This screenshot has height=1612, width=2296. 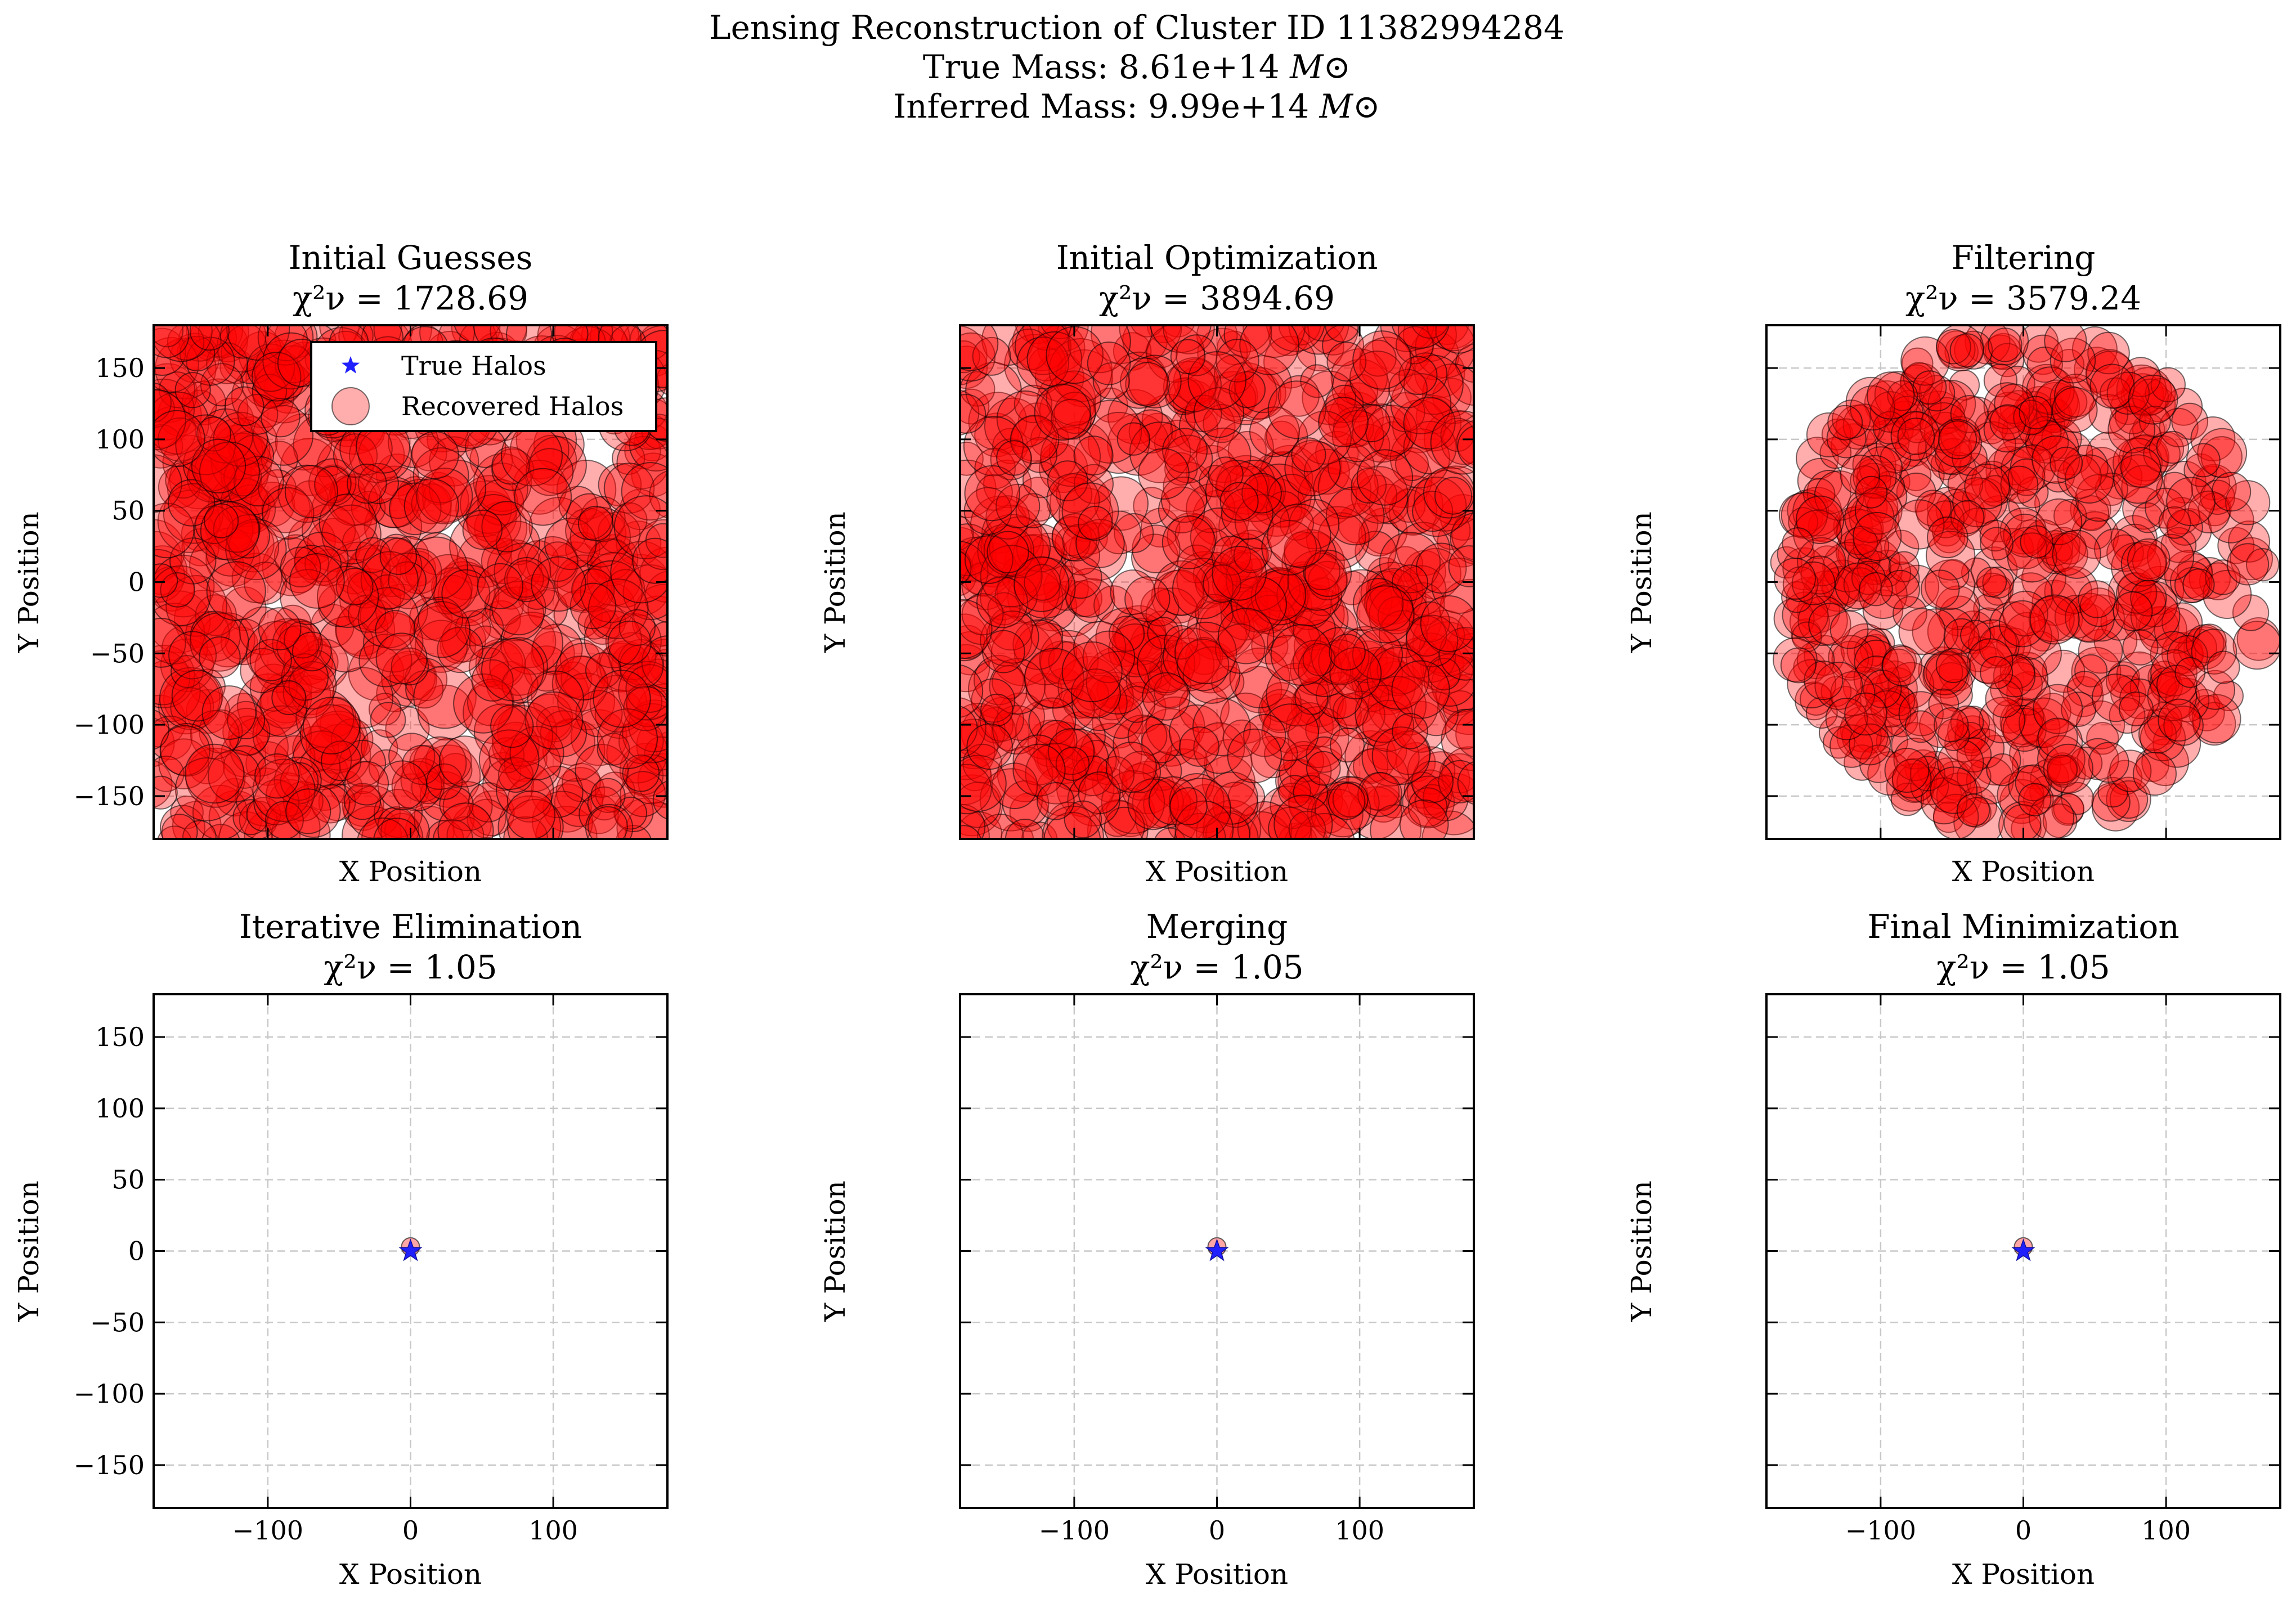 What do you see at coordinates (2023, 1251) in the screenshot?
I see `grid` at bounding box center [2023, 1251].